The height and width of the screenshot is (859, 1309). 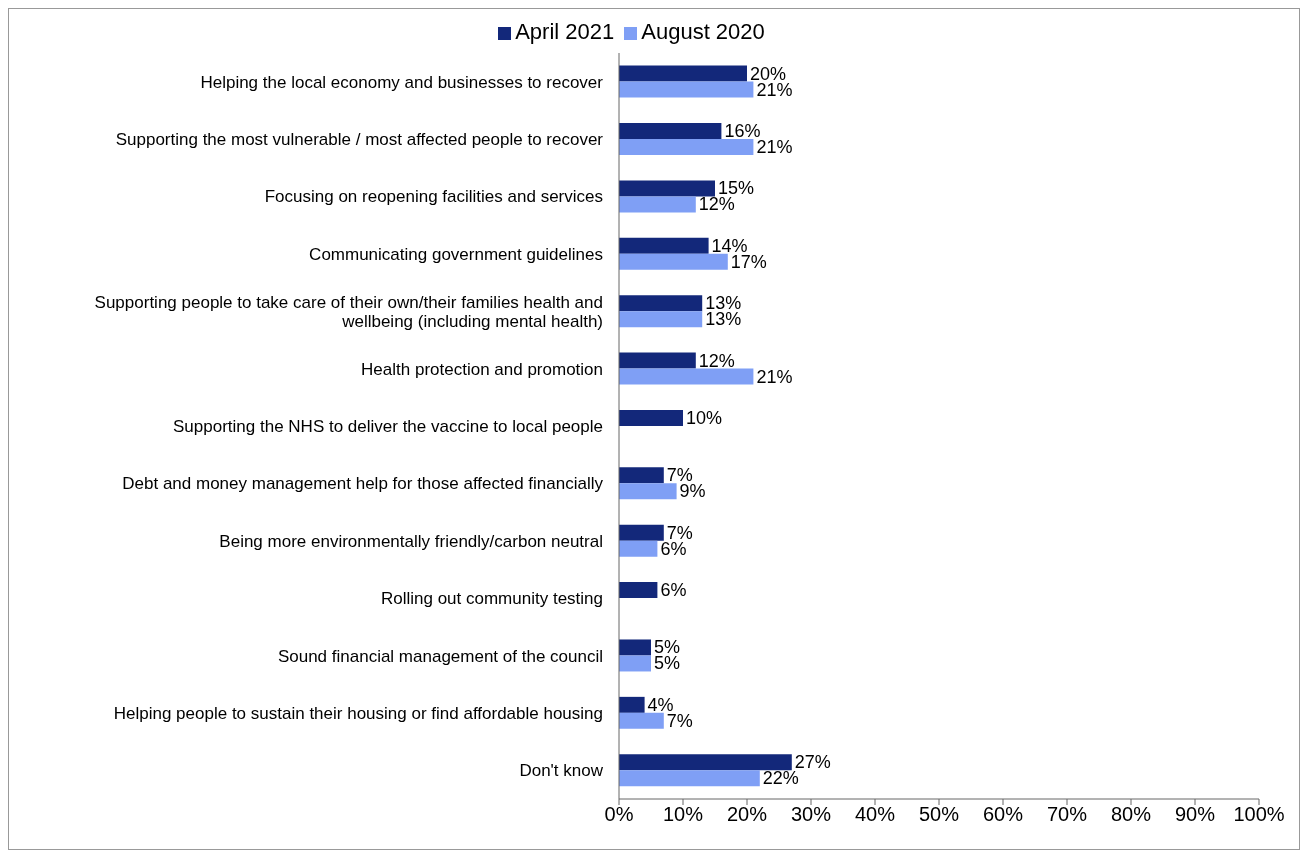 What do you see at coordinates (348, 311) in the screenshot?
I see `y-tick-label: Supporting people to take care of their own/their families health and wellbeing (including mental health)` at bounding box center [348, 311].